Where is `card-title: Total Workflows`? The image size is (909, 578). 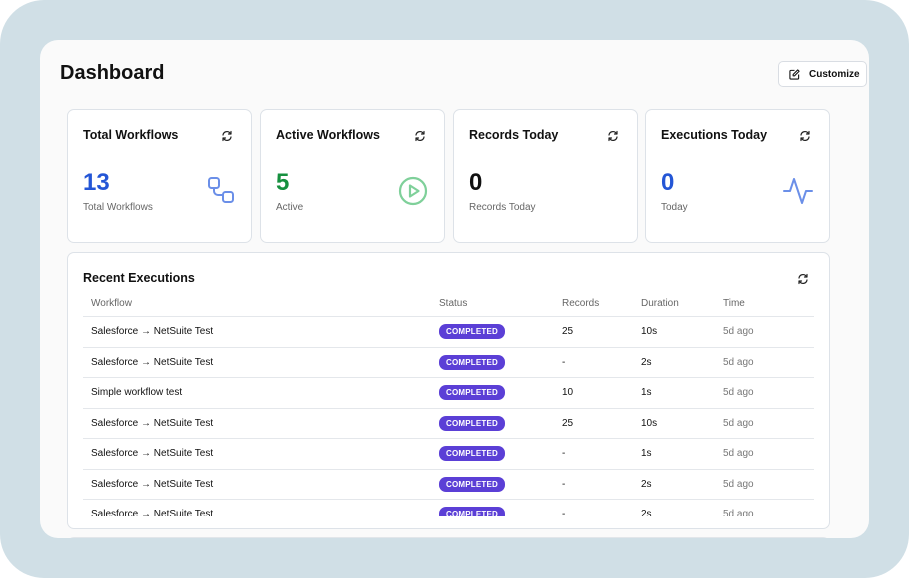
card-title: Total Workflows is located at coordinates (131, 135).